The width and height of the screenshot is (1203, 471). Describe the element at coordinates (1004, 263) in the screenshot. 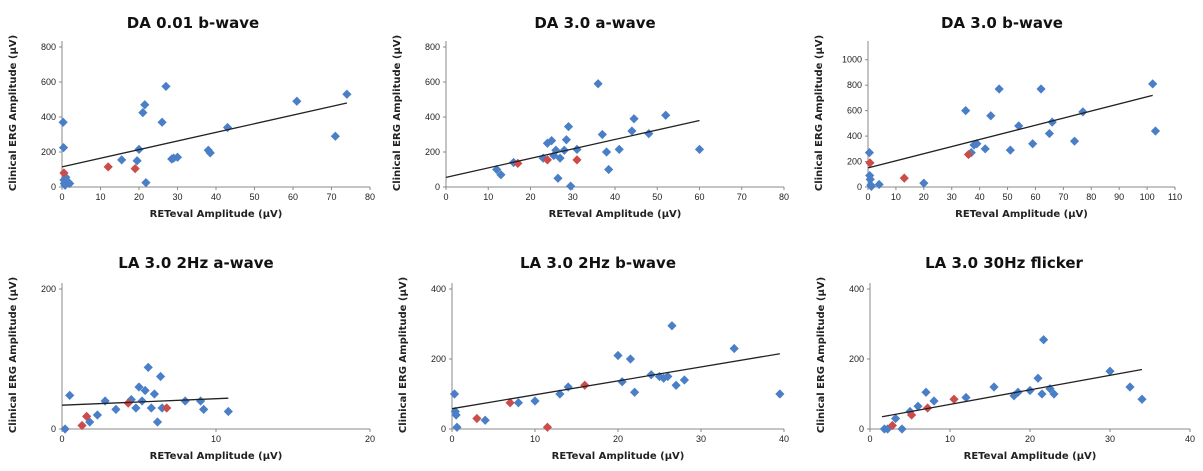

I see `chart-title: LA 3.0 30Hz flicker` at that location.